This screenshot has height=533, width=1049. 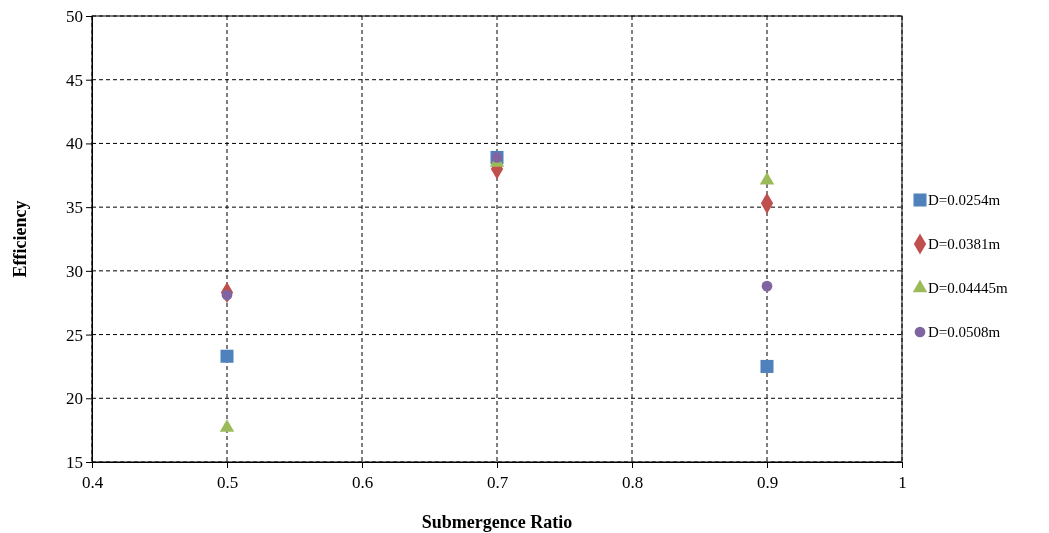 What do you see at coordinates (74, 399) in the screenshot?
I see `y-tick-label: 20` at bounding box center [74, 399].